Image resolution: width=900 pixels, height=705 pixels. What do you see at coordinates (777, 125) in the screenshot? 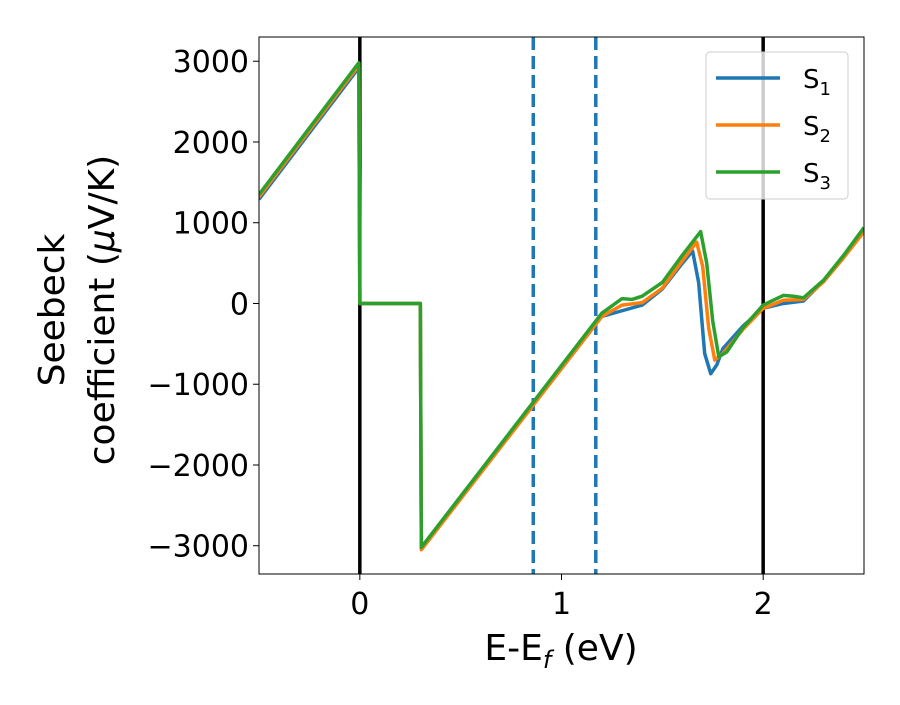
I see `legend: S1 S2 S3` at bounding box center [777, 125].